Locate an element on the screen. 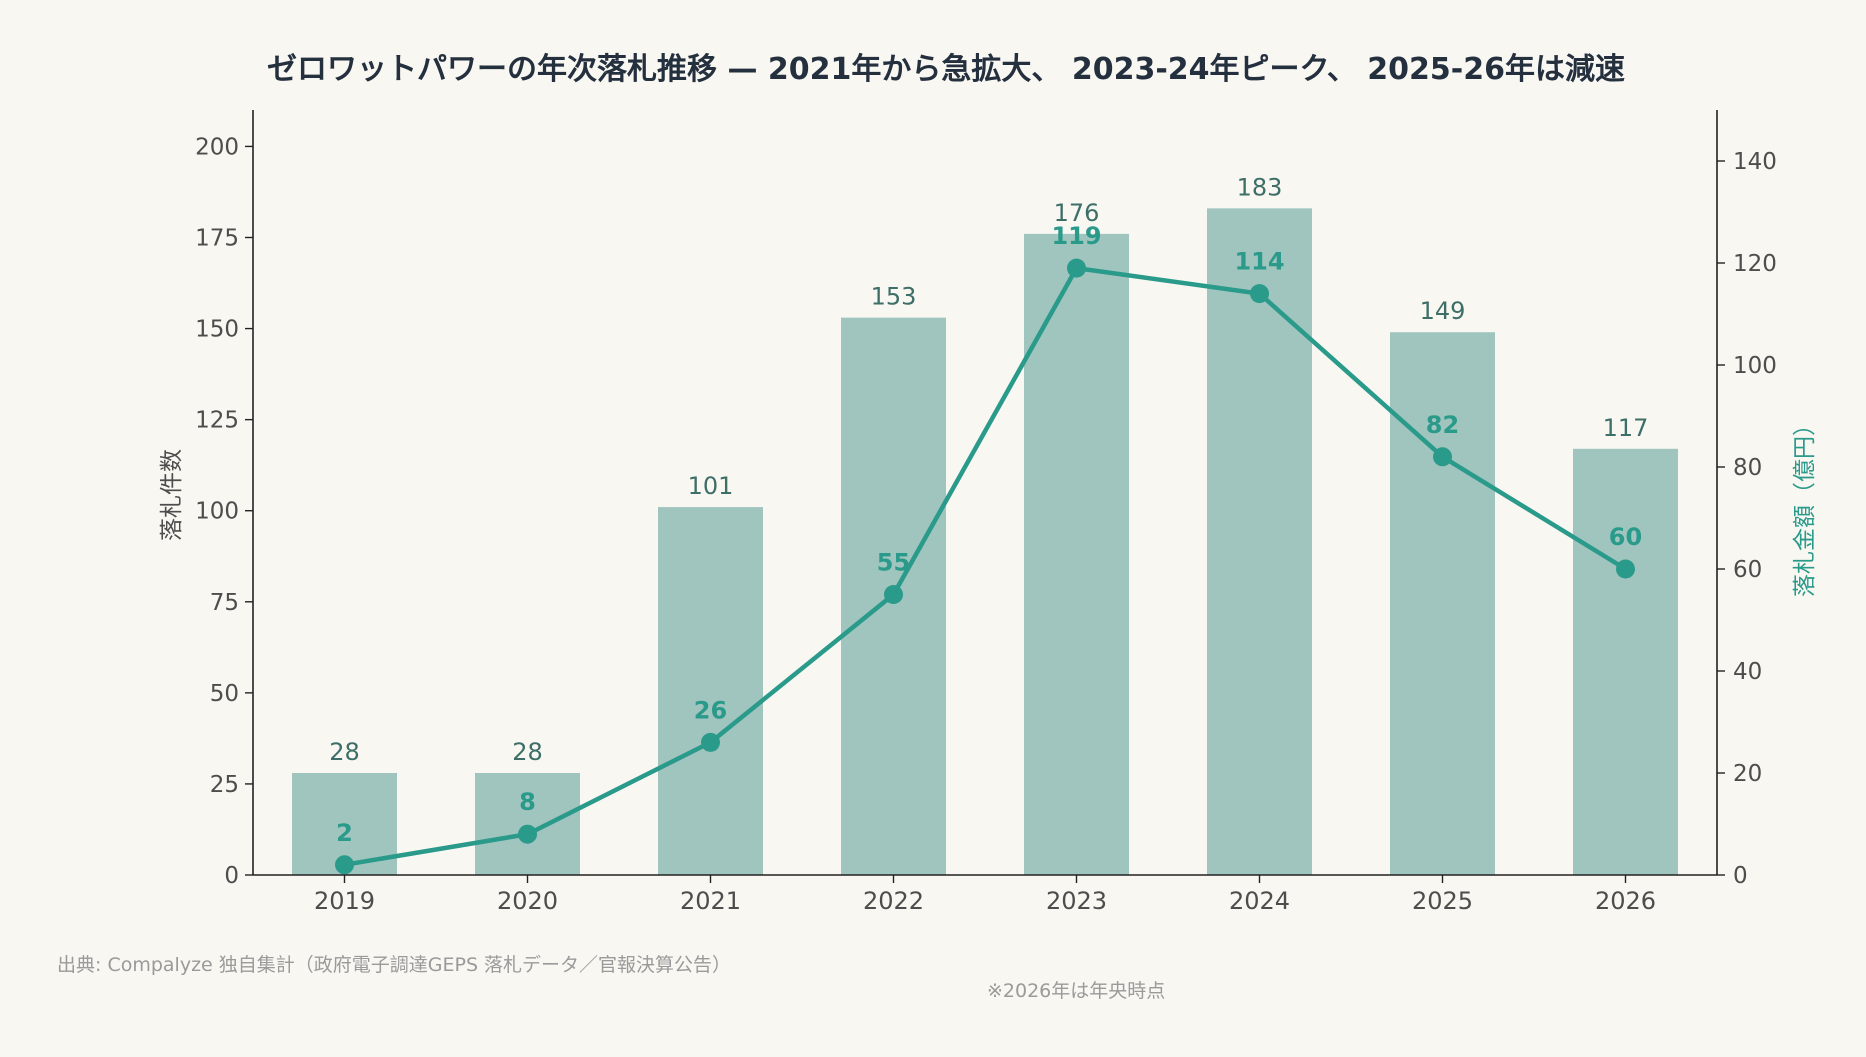  point-label-2023: 119 is located at coordinates (1076, 236).